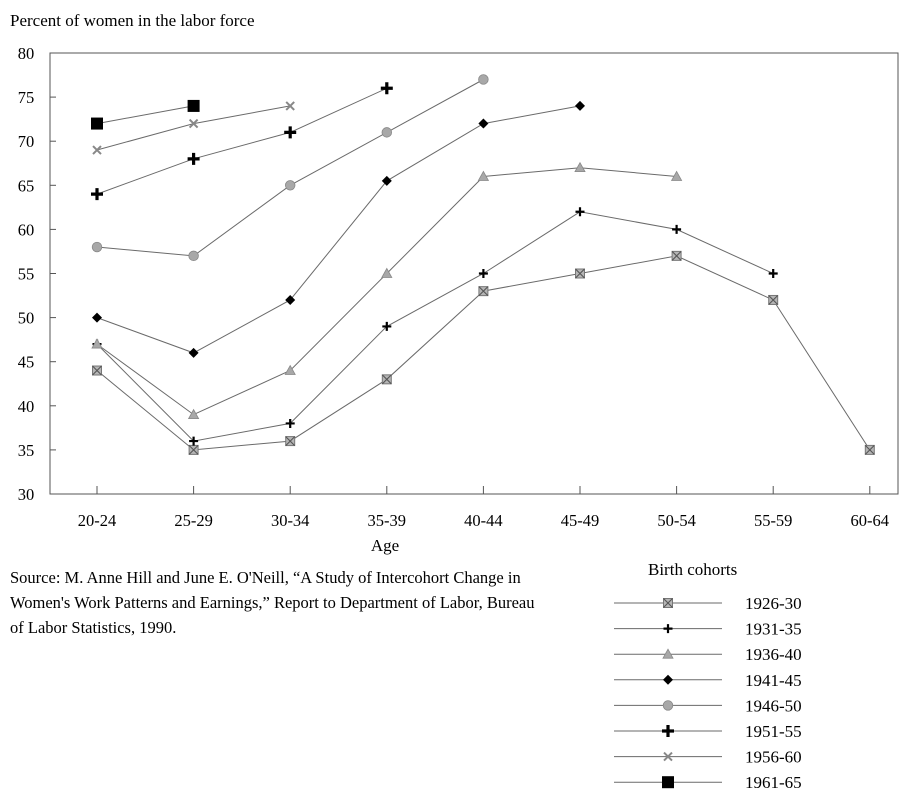 The width and height of the screenshot is (910, 800). What do you see at coordinates (773, 782) in the screenshot?
I see `legend-label: 1961-65` at bounding box center [773, 782].